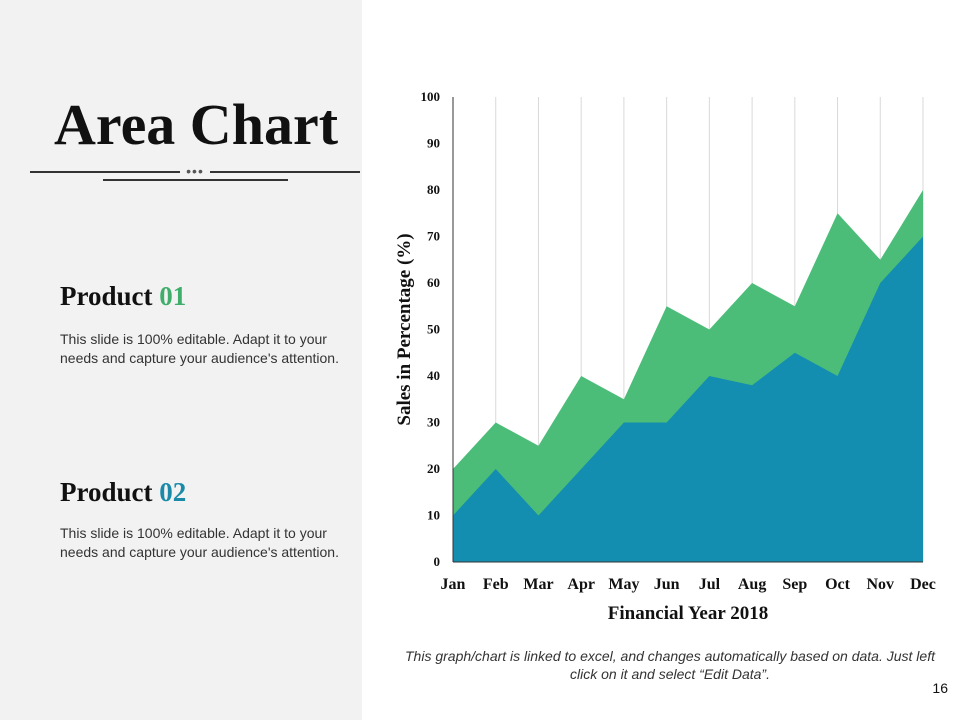  I want to click on x-tick-label-apr: Apr, so click(581, 584).